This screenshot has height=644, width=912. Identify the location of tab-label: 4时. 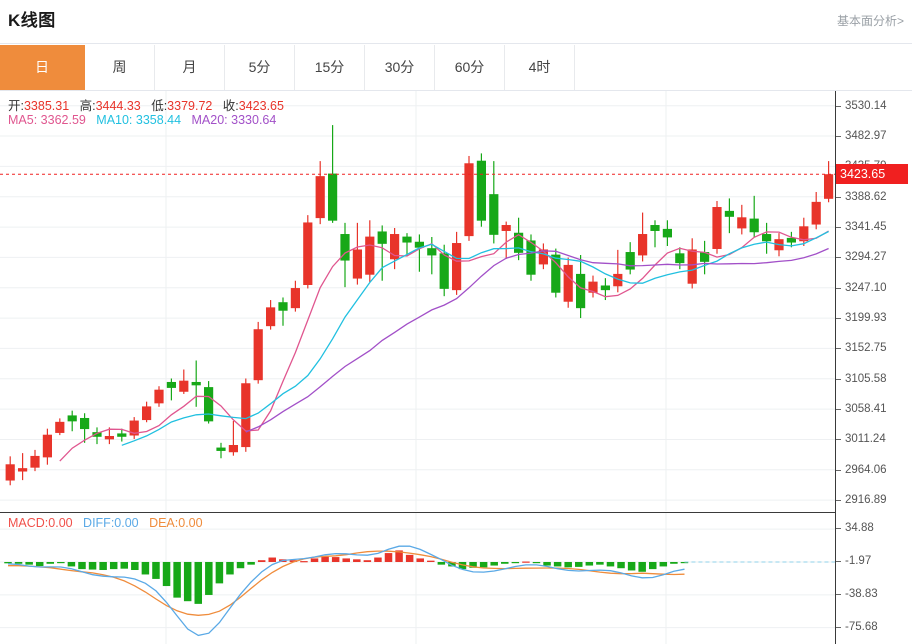
(539, 67).